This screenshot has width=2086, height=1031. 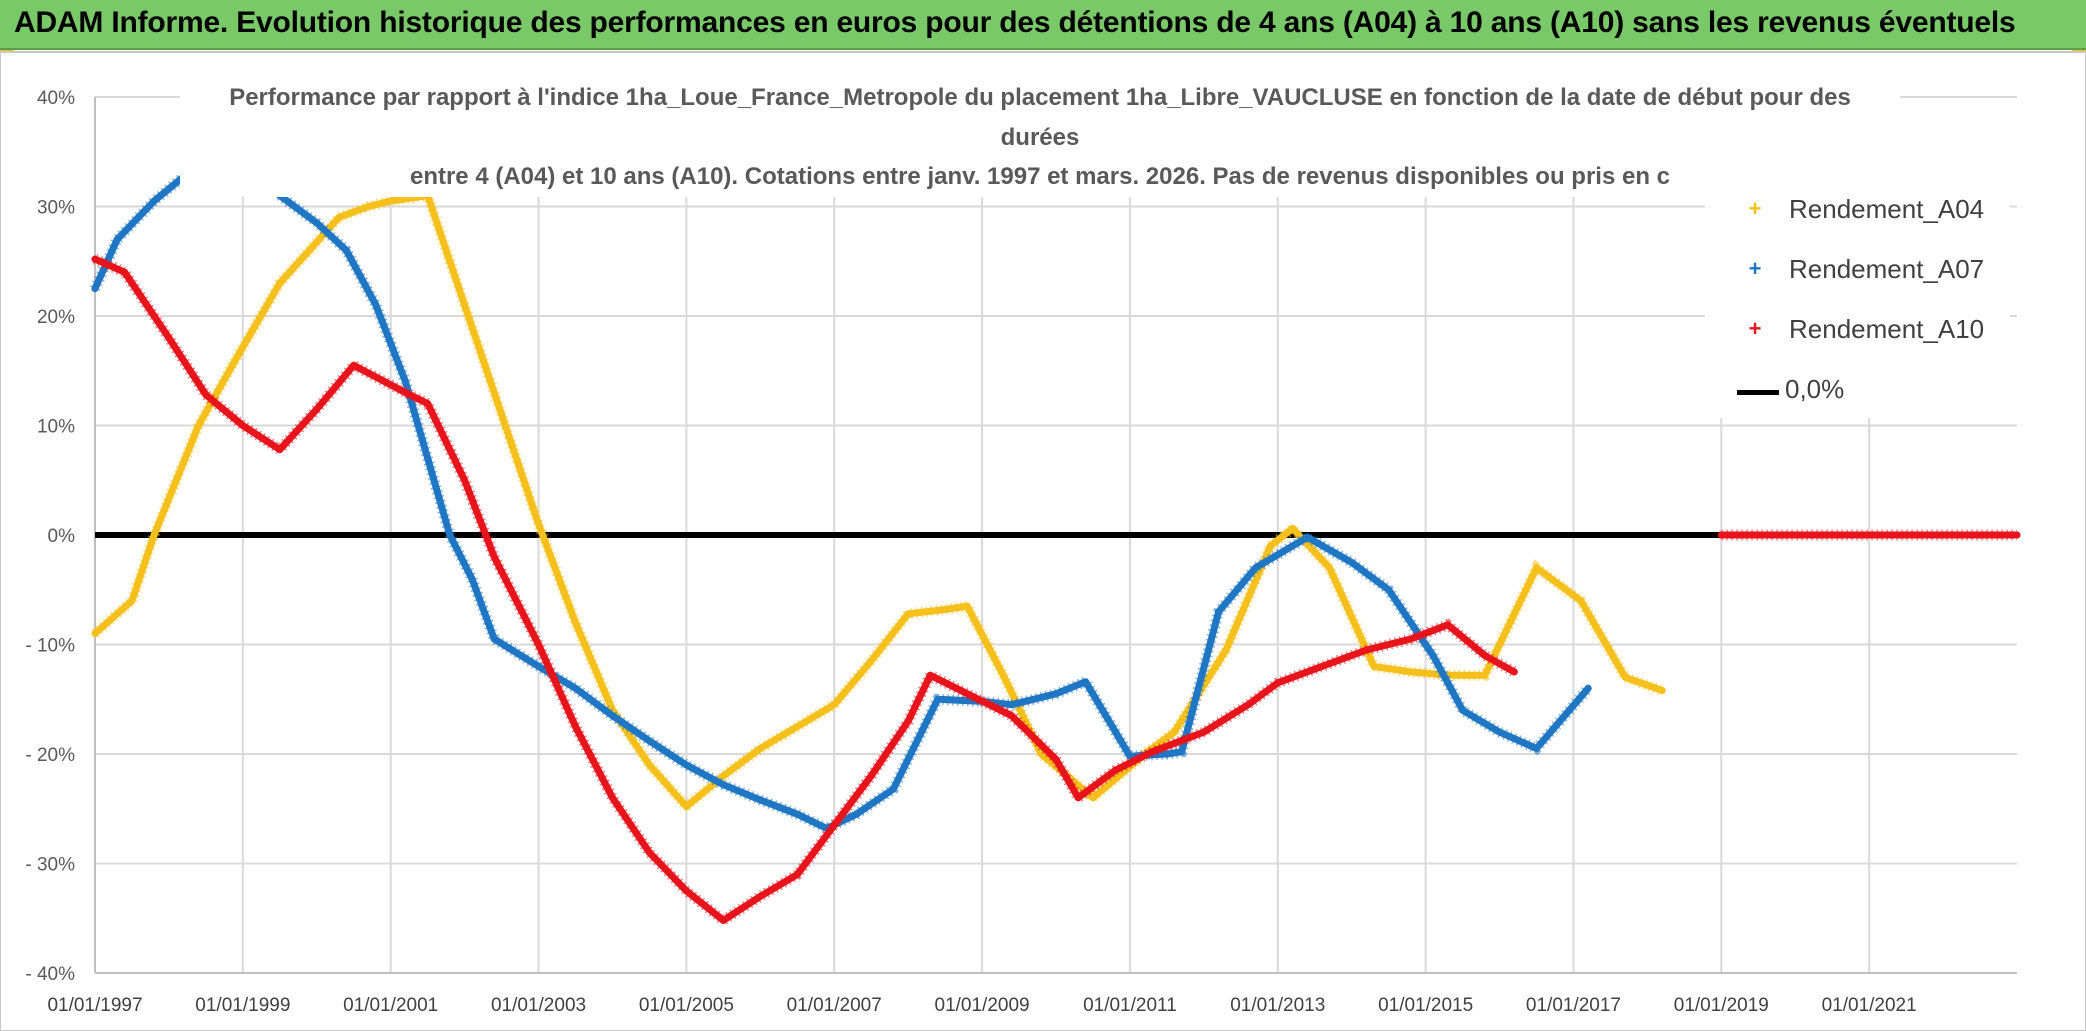 What do you see at coordinates (94, 1005) in the screenshot?
I see `x-tick-label: 01/01/1997` at bounding box center [94, 1005].